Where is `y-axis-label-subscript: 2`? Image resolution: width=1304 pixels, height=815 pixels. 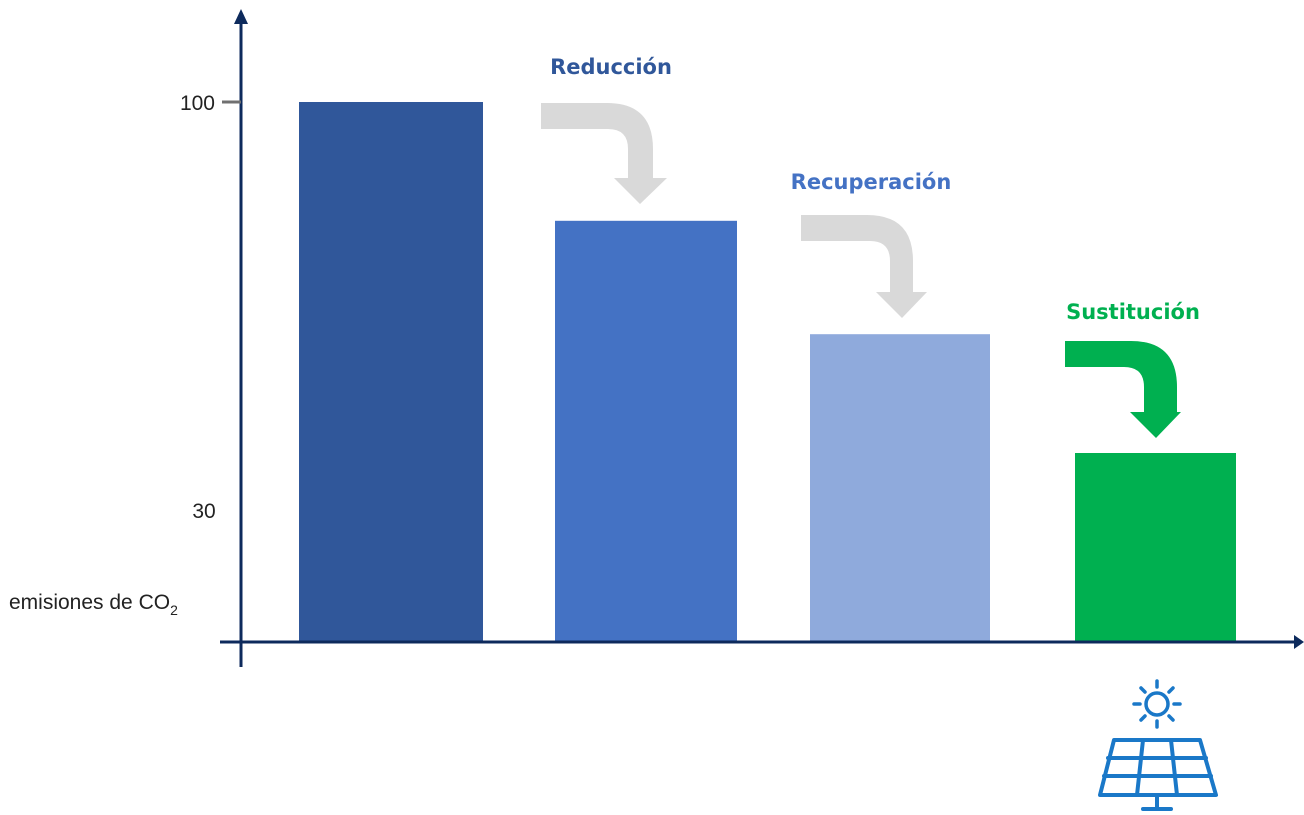 y-axis-label-subscript: 2 is located at coordinates (174, 610).